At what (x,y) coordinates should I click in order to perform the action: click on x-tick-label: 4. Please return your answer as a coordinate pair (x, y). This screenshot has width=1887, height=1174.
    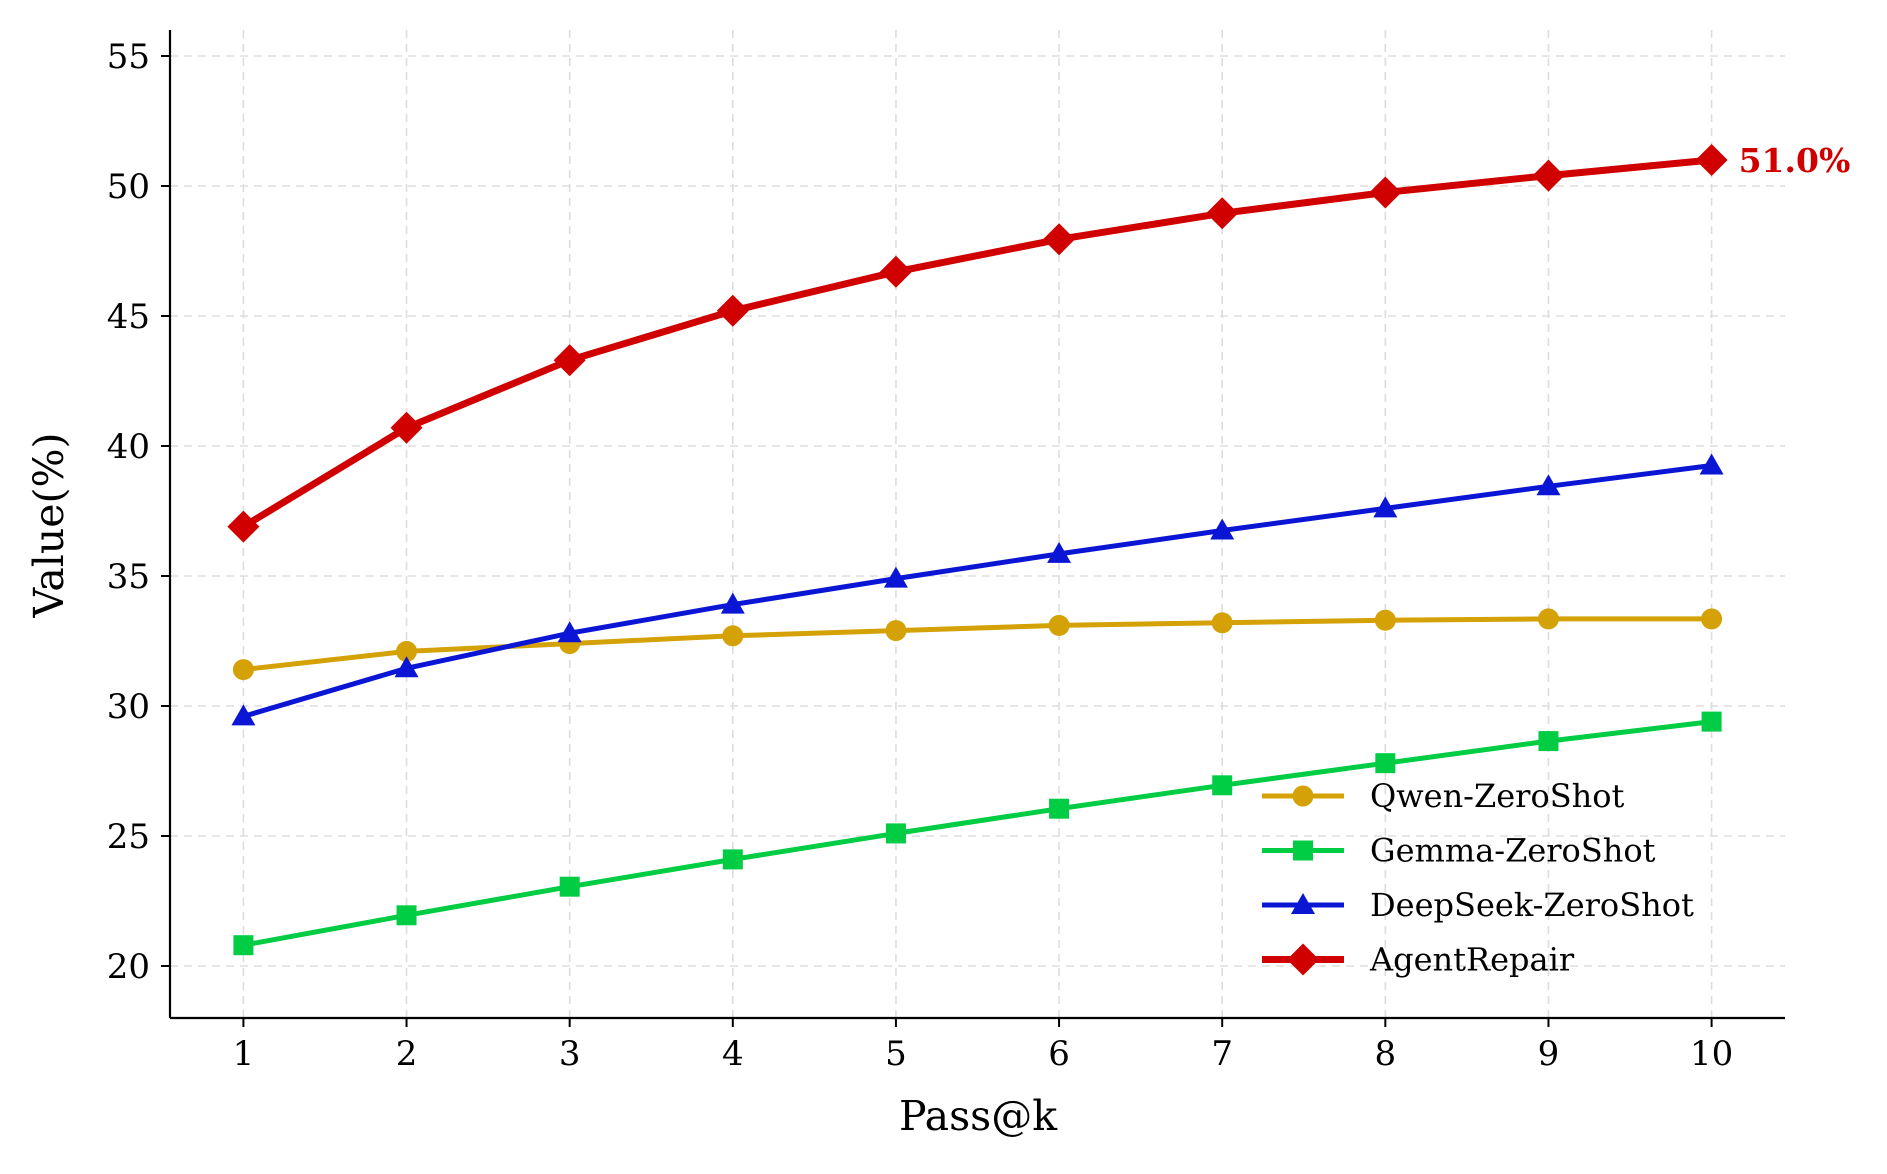
    Looking at the image, I should click on (733, 1054).